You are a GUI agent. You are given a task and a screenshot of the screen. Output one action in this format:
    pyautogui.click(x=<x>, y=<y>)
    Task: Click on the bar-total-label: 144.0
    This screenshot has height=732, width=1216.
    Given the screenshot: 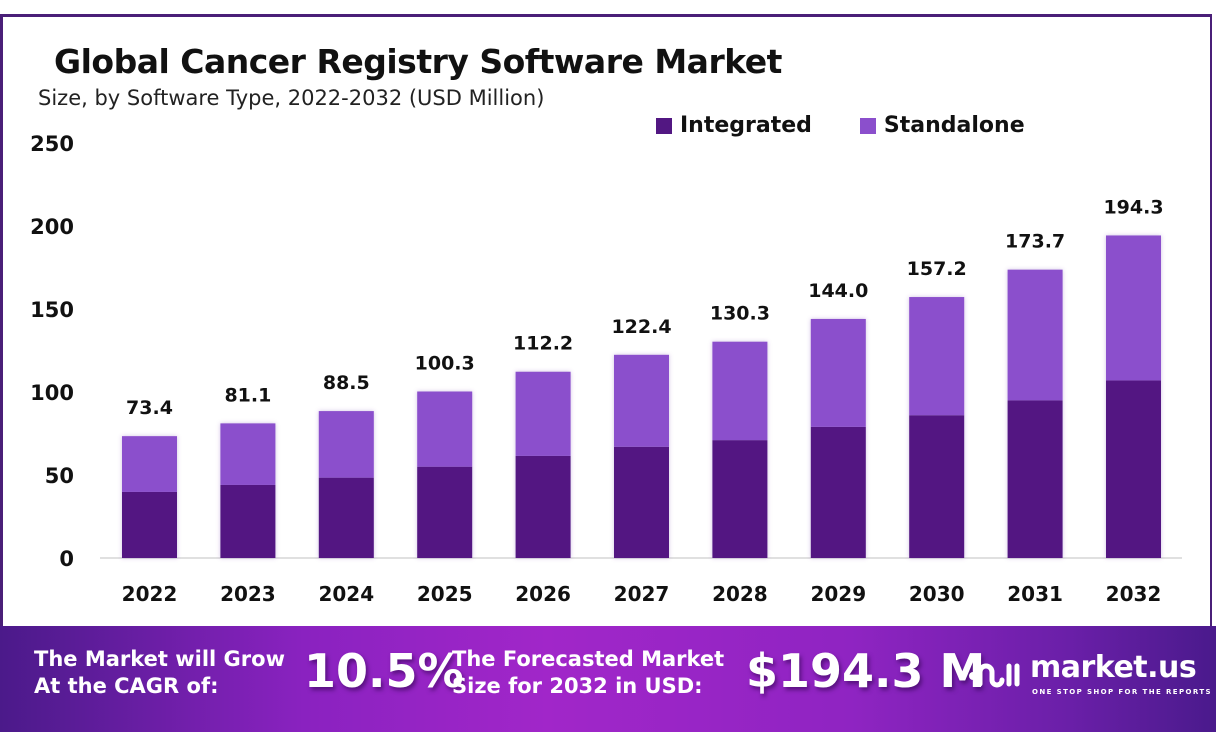 What is the action you would take?
    pyautogui.click(x=838, y=291)
    